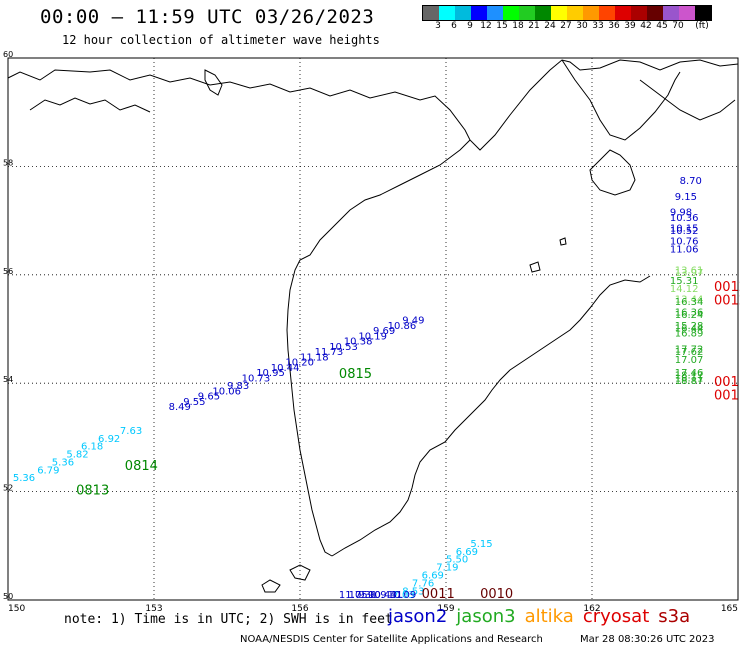 The height and width of the screenshot is (650, 740). I want to click on swh-value-label: 10.53, so click(343, 347).